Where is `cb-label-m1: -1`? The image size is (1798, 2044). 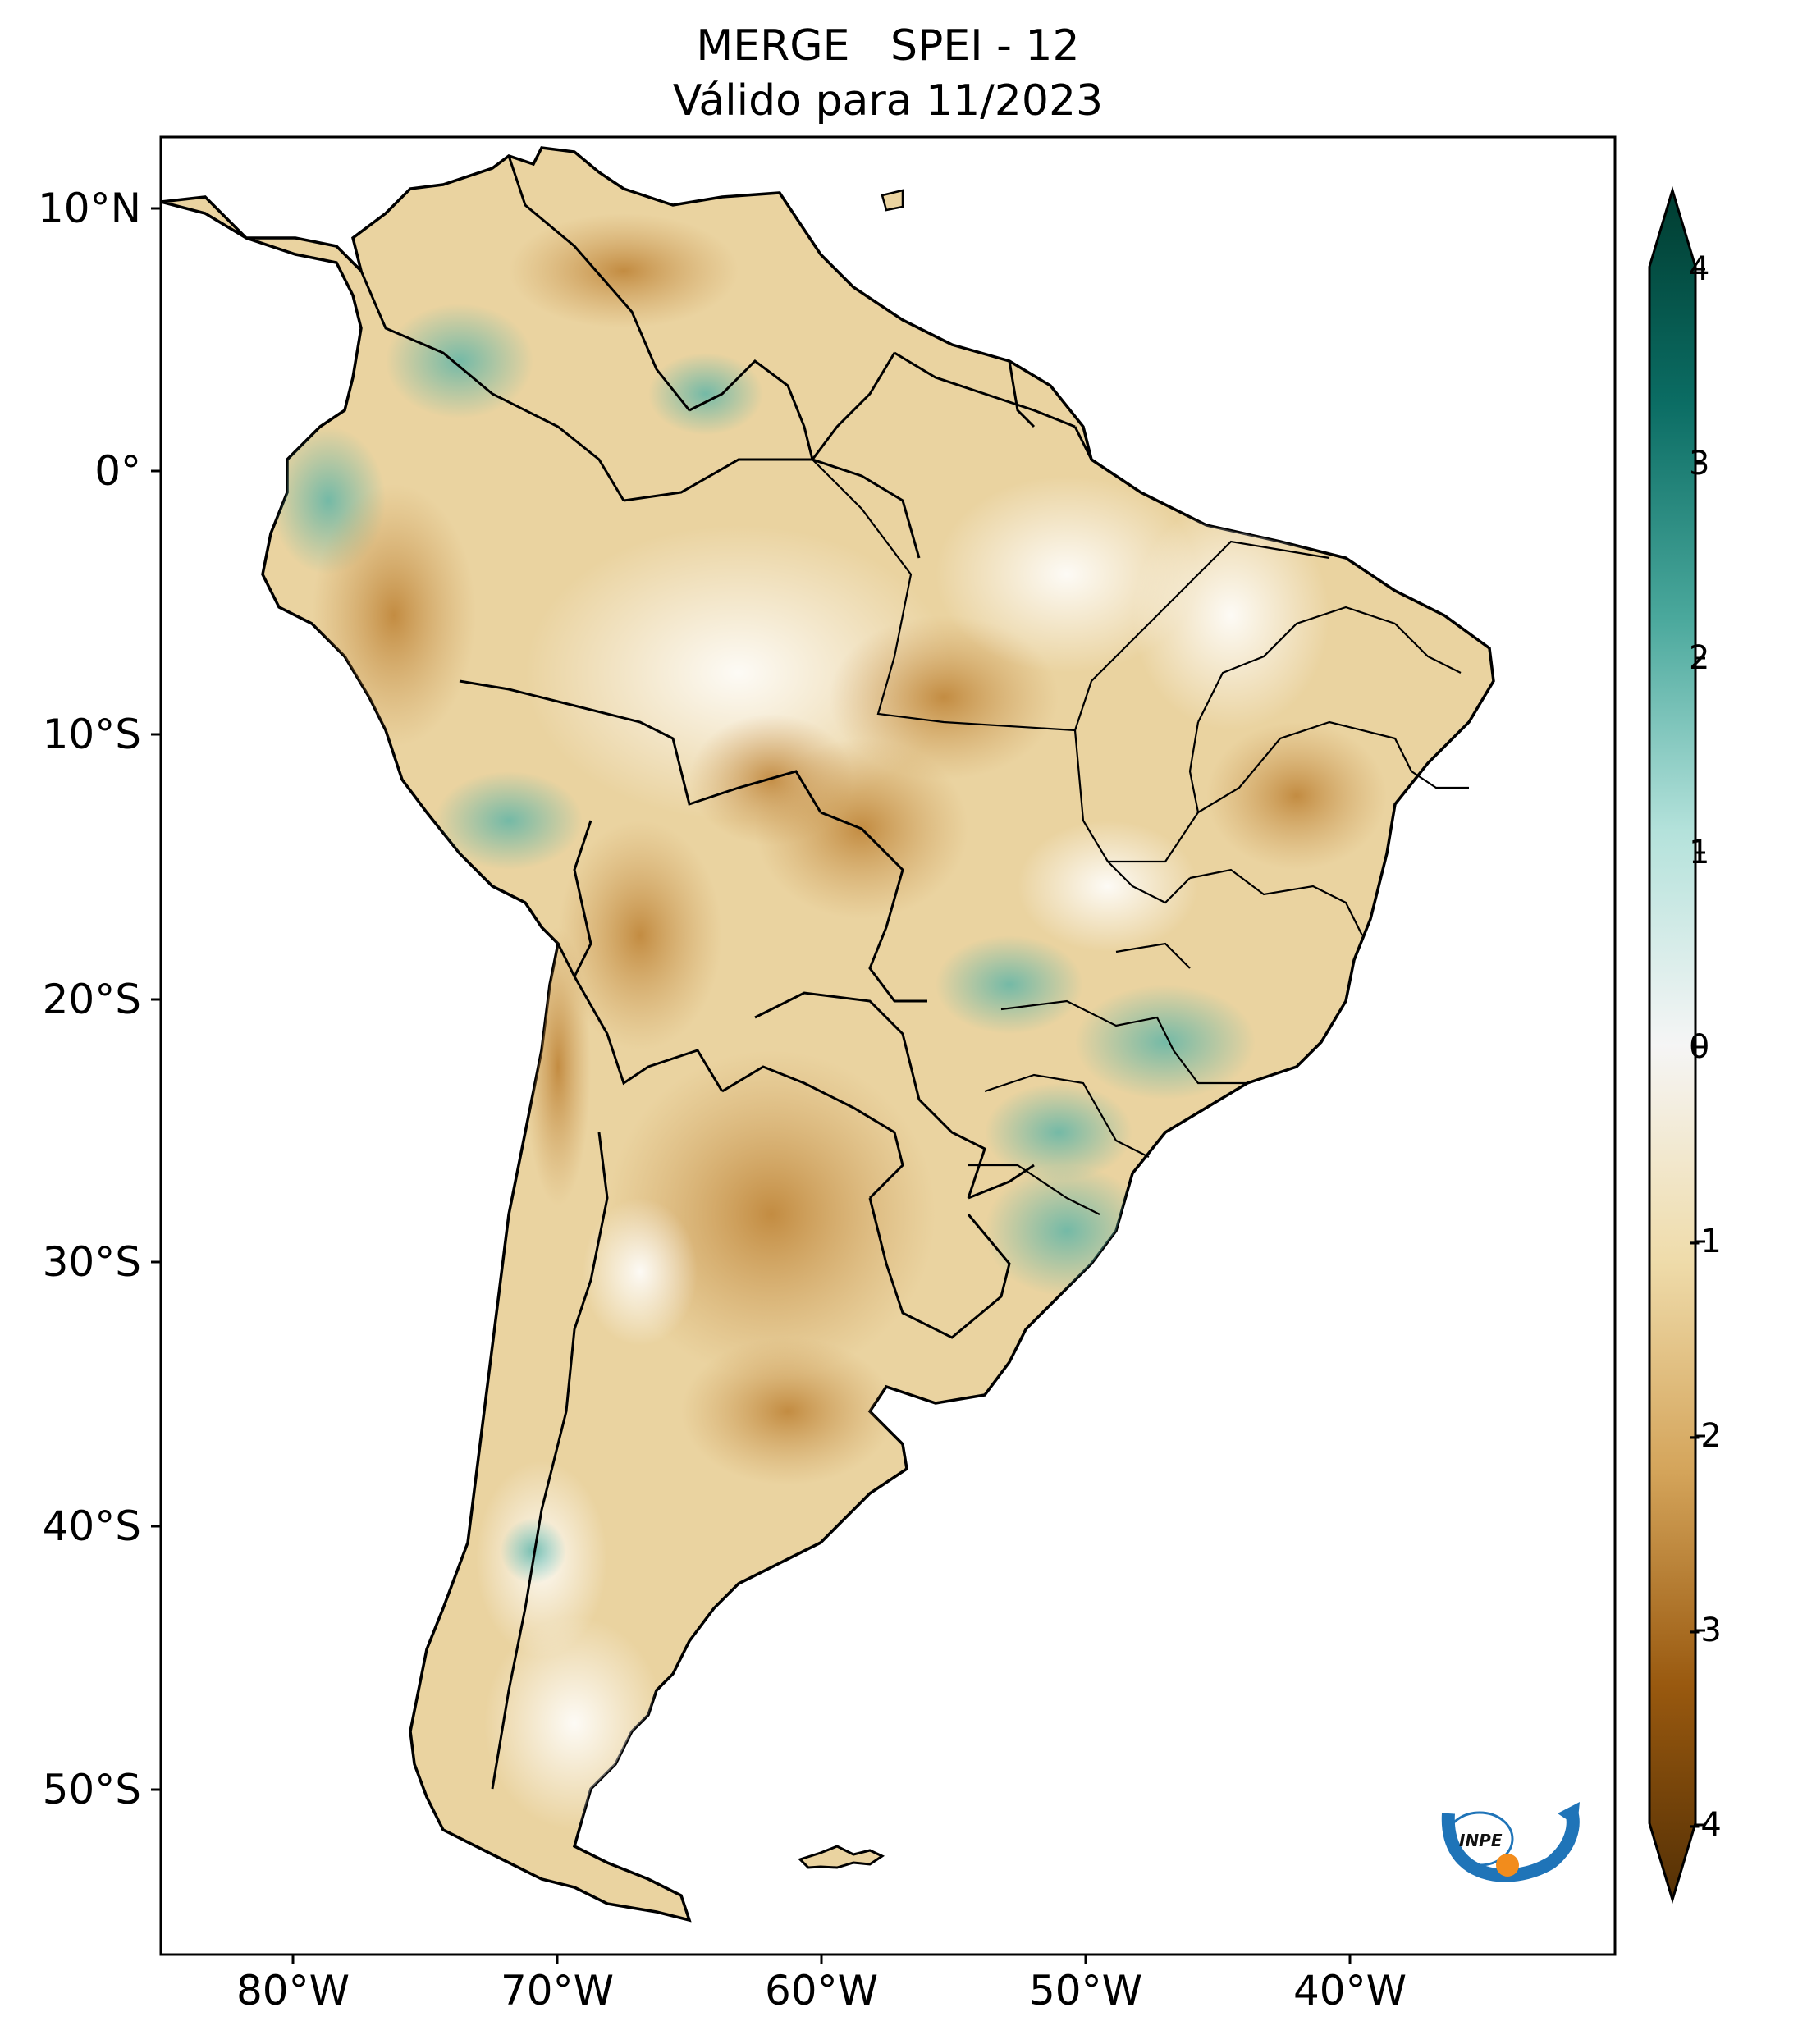
cb-label-m1: -1 is located at coordinates (1705, 1241).